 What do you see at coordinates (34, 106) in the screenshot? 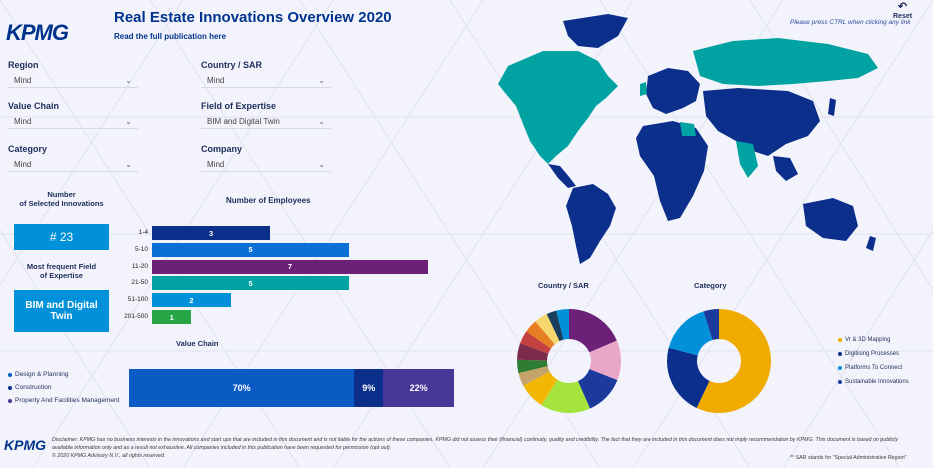
I see `filter-label: Value Chain` at bounding box center [34, 106].